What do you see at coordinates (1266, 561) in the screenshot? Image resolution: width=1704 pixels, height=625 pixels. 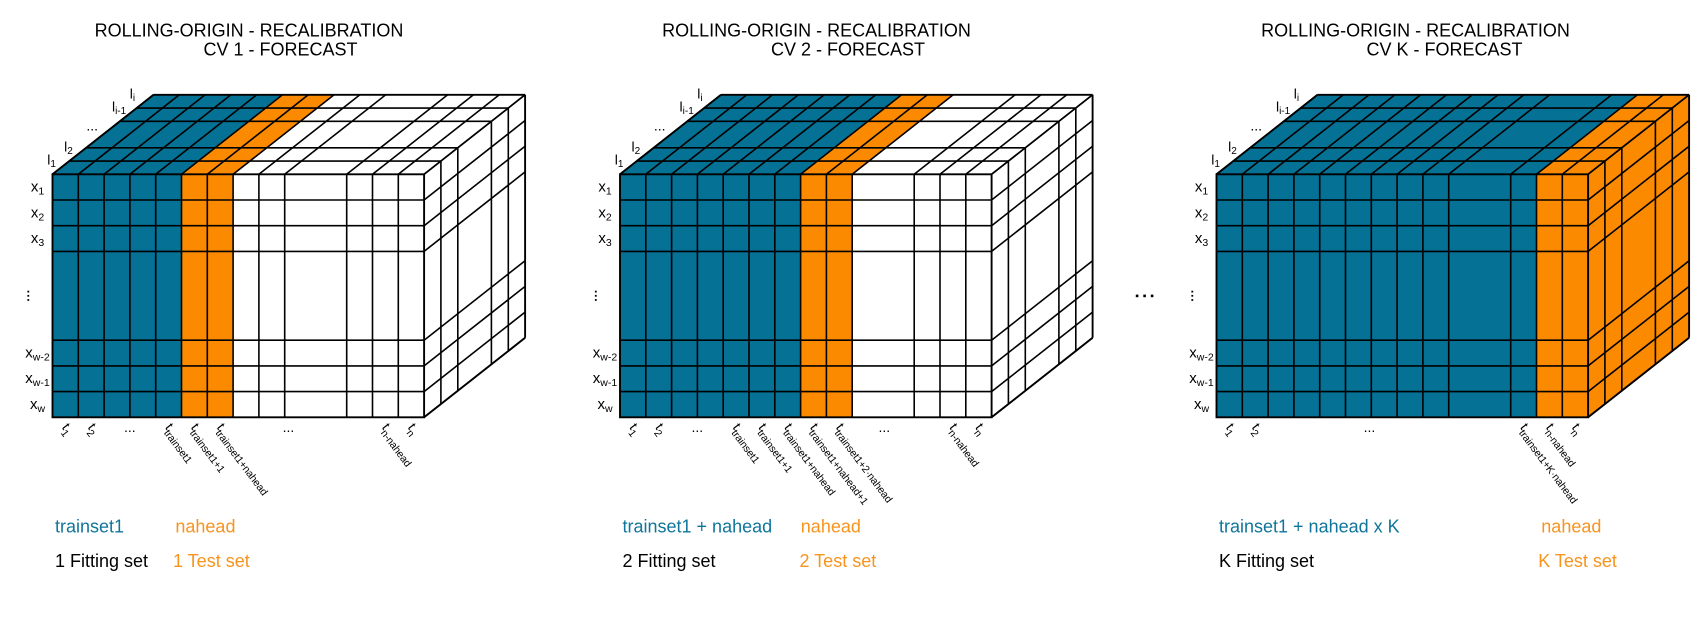 I see `svg-text: K Fitting set` at bounding box center [1266, 561].